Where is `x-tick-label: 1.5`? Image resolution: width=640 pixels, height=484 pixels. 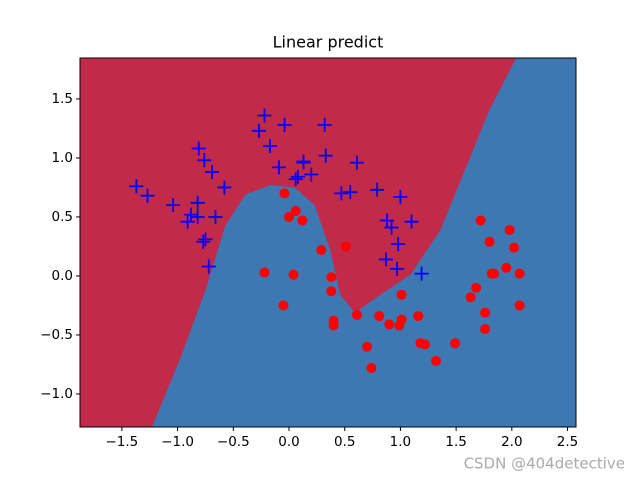 x-tick-label: 1.5 is located at coordinates (455, 442).